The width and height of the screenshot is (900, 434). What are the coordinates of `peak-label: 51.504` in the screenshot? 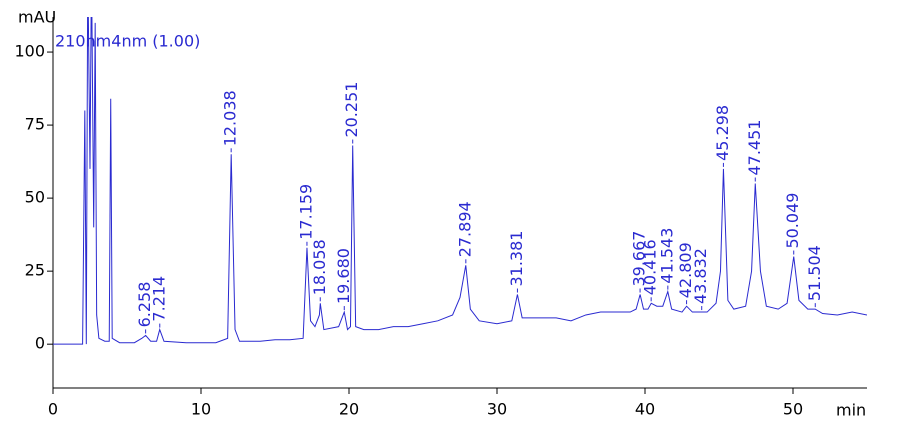 It's located at (814, 273).